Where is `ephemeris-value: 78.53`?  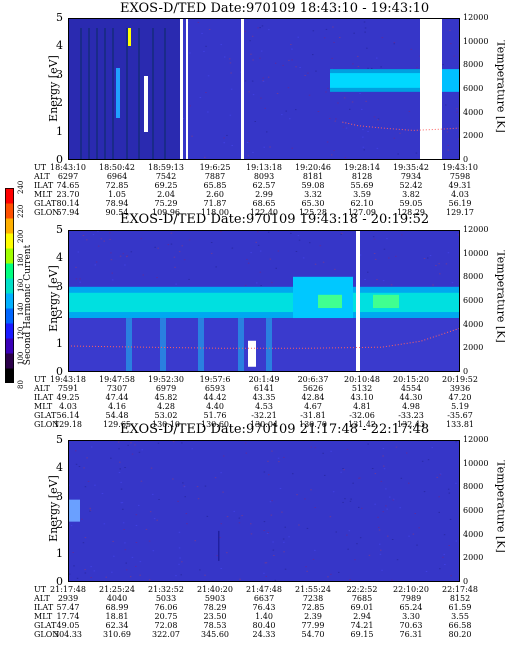
ephemeris-value: 78.53 is located at coordinates (215, 625).